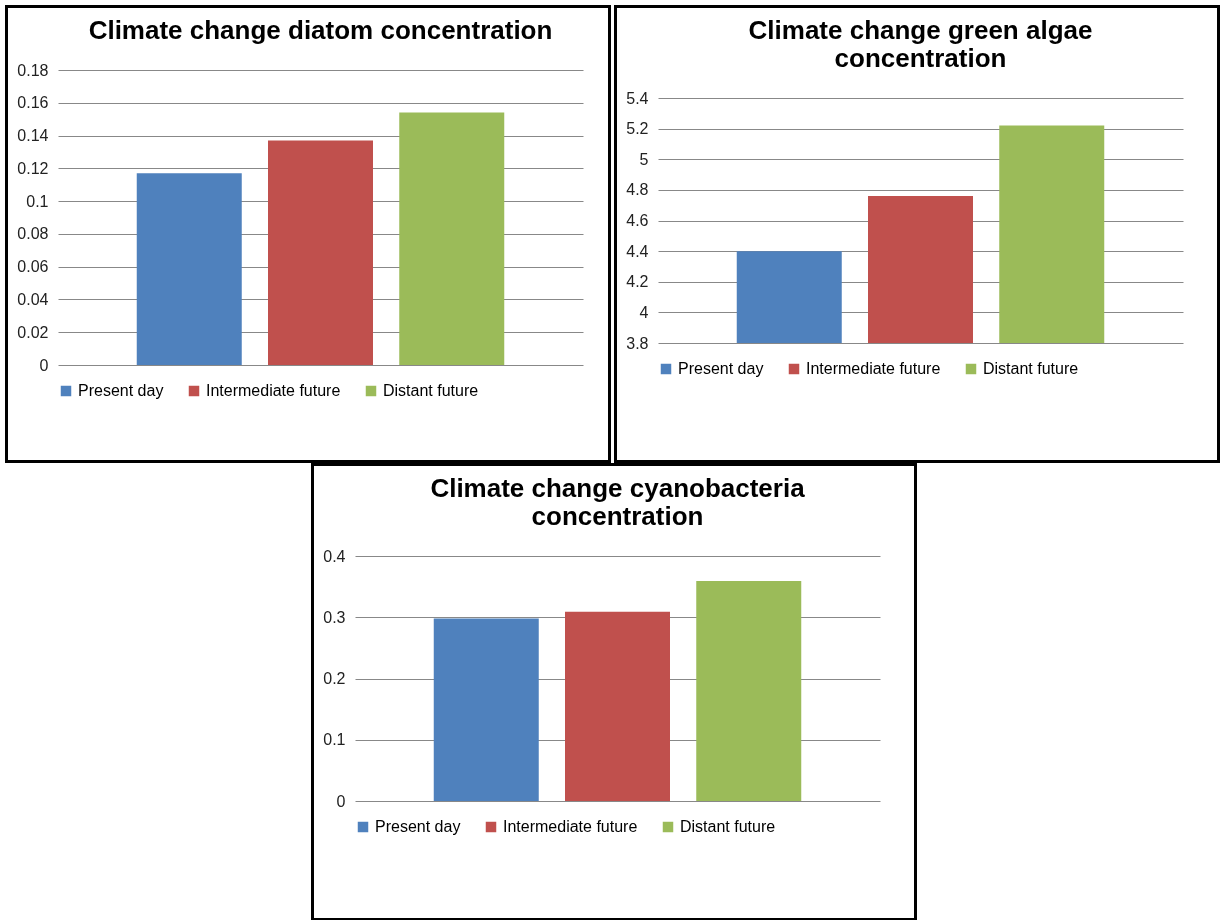  What do you see at coordinates (637, 190) in the screenshot?
I see `y-tick-label: 4.8` at bounding box center [637, 190].